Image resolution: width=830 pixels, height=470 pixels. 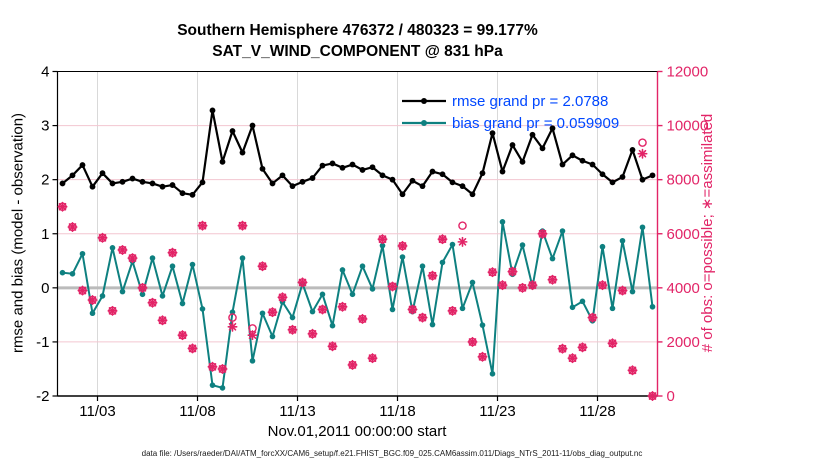 What do you see at coordinates (397, 411) in the screenshot?
I see `x-tick-label: 11/18` at bounding box center [397, 411].